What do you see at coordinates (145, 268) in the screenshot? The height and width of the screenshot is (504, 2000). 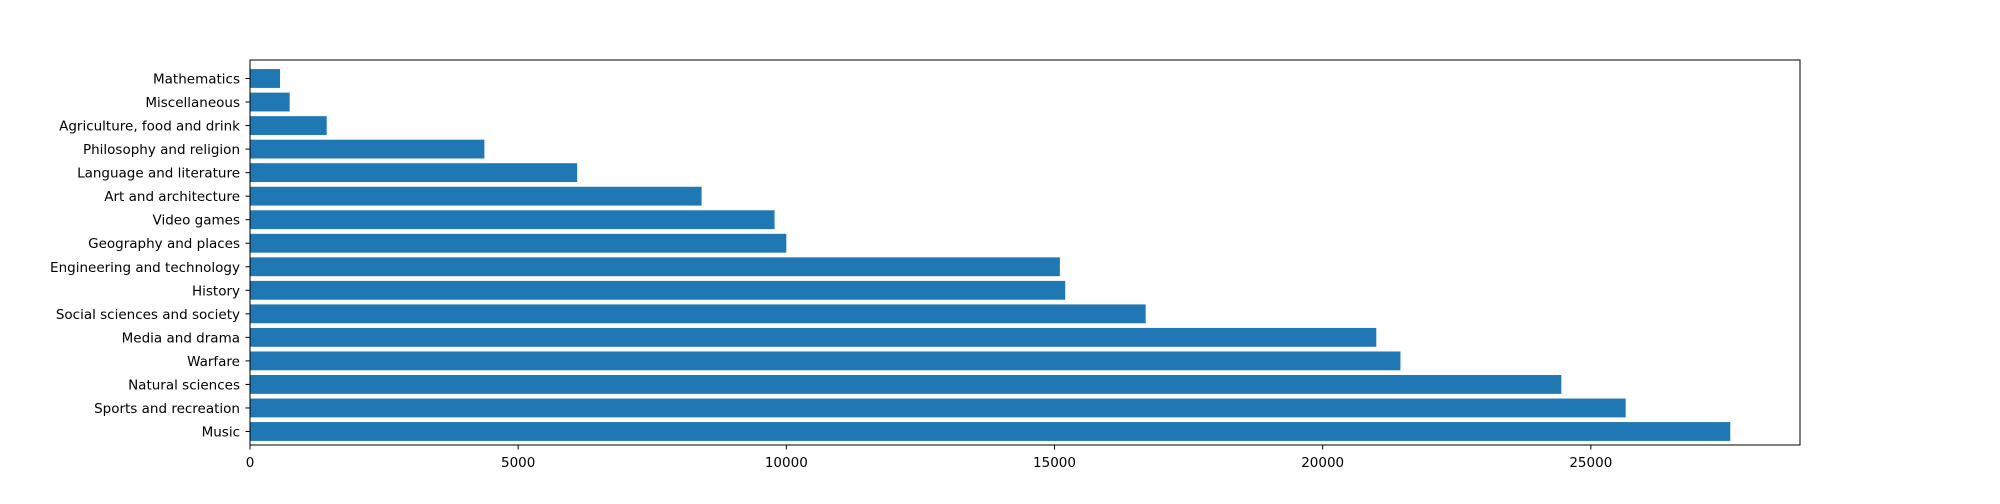 I see `y-tick-label: Engineering and technology` at bounding box center [145, 268].